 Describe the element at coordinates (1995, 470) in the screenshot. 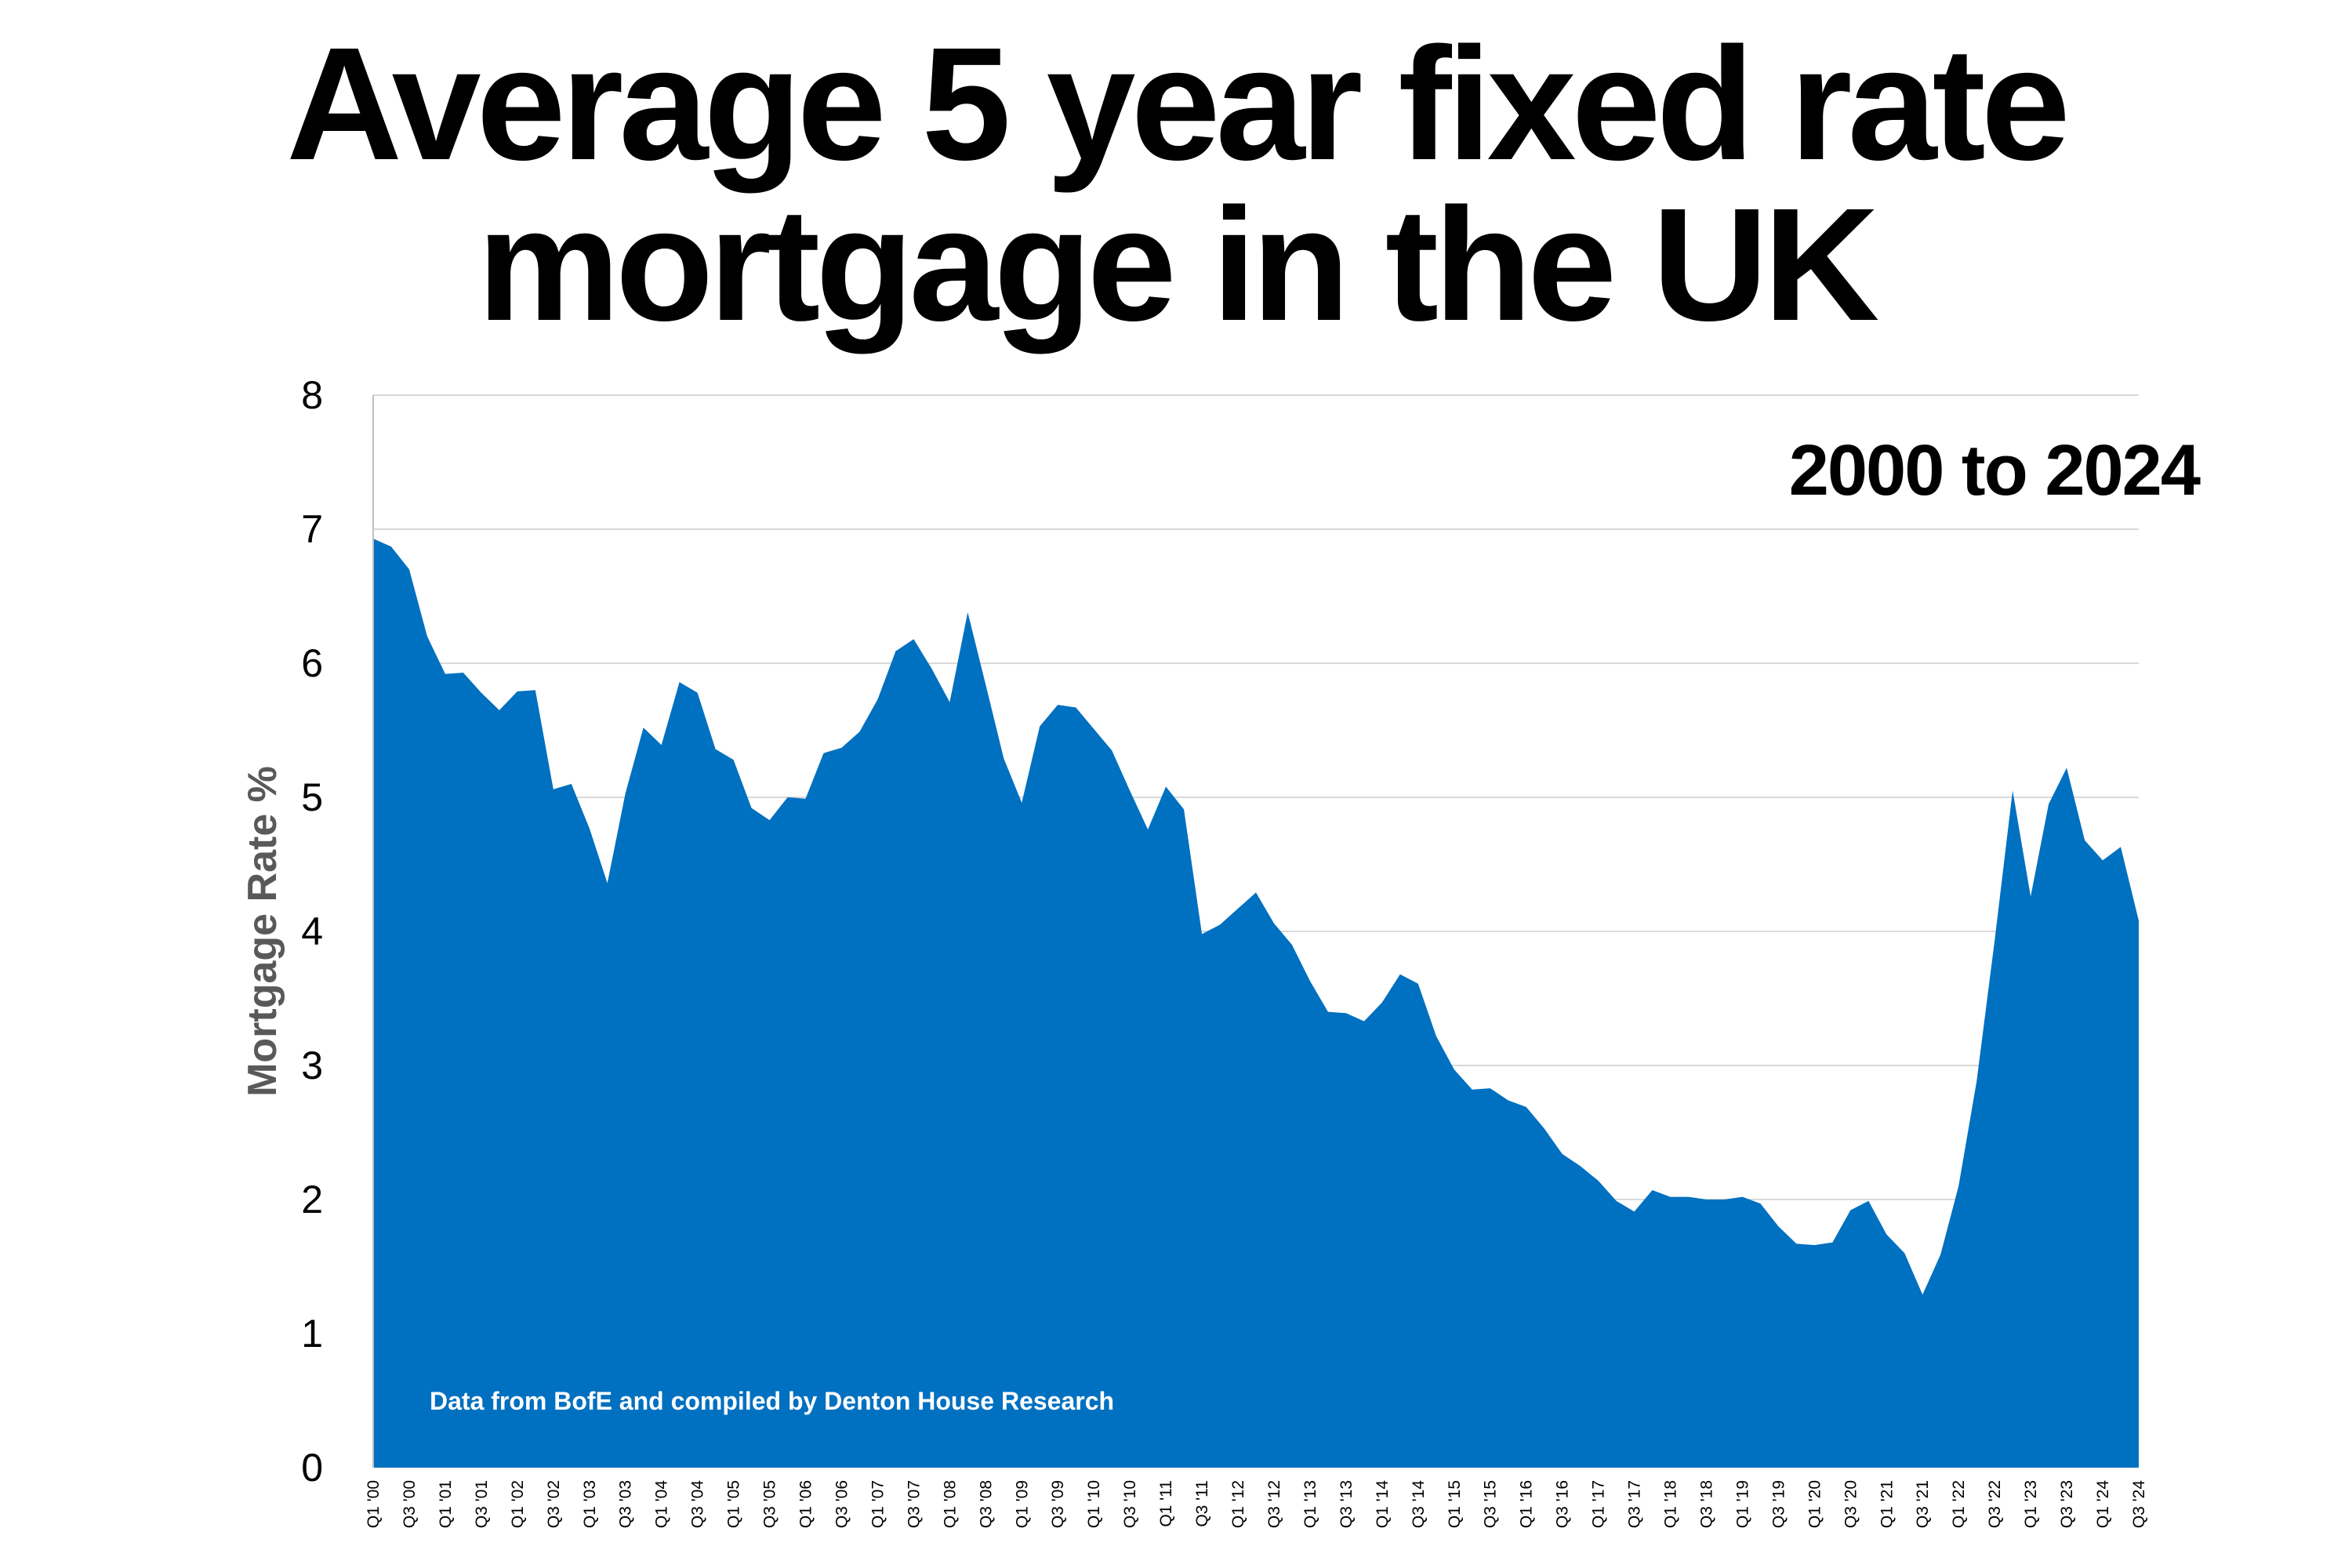

I see `date-range-label: 2000 to 2024` at that location.